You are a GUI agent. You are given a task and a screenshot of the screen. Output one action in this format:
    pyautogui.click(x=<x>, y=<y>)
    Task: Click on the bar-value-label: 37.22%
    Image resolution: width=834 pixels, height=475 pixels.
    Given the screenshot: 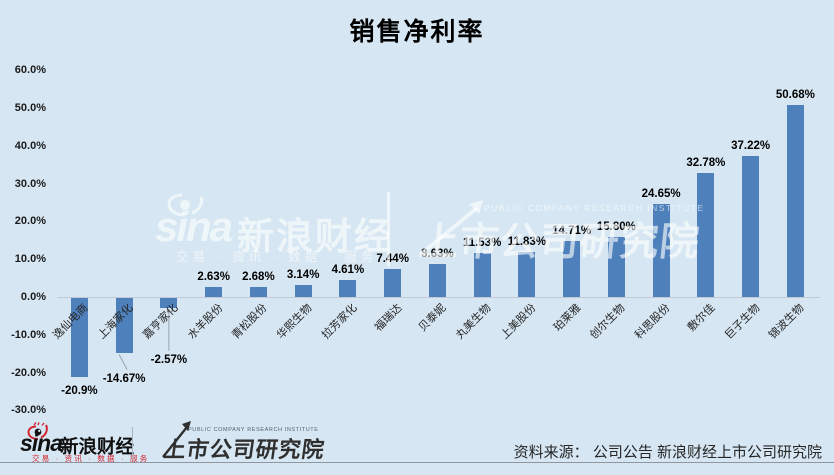 What is the action you would take?
    pyautogui.click(x=751, y=146)
    